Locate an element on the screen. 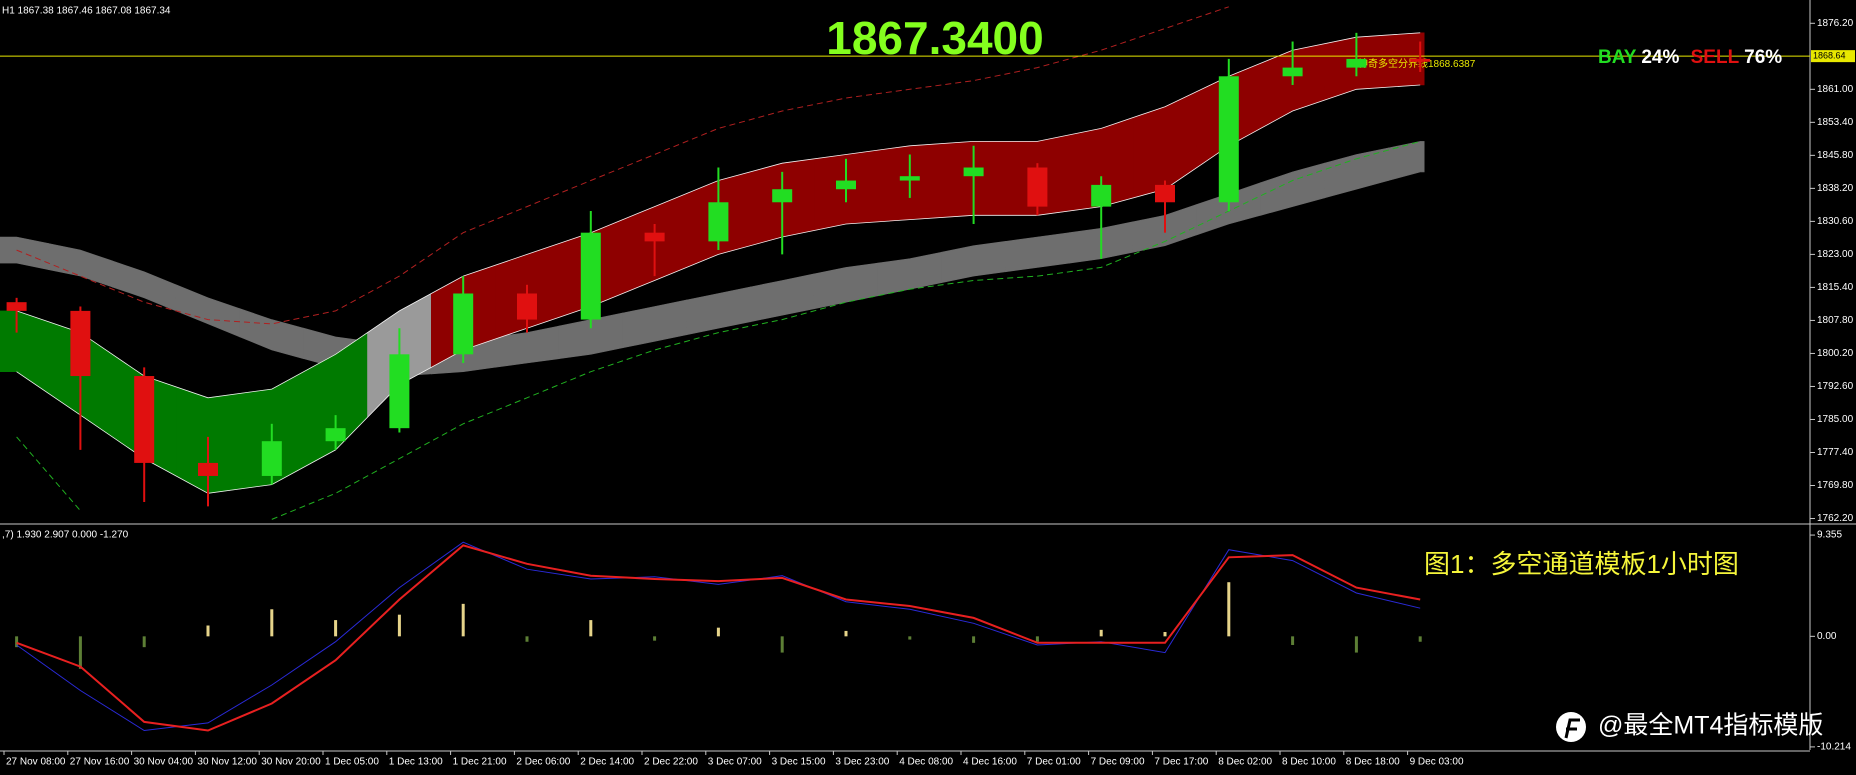 The image size is (1856, 775). sentiment: BAY 24% SELL 76% is located at coordinates (1690, 57).